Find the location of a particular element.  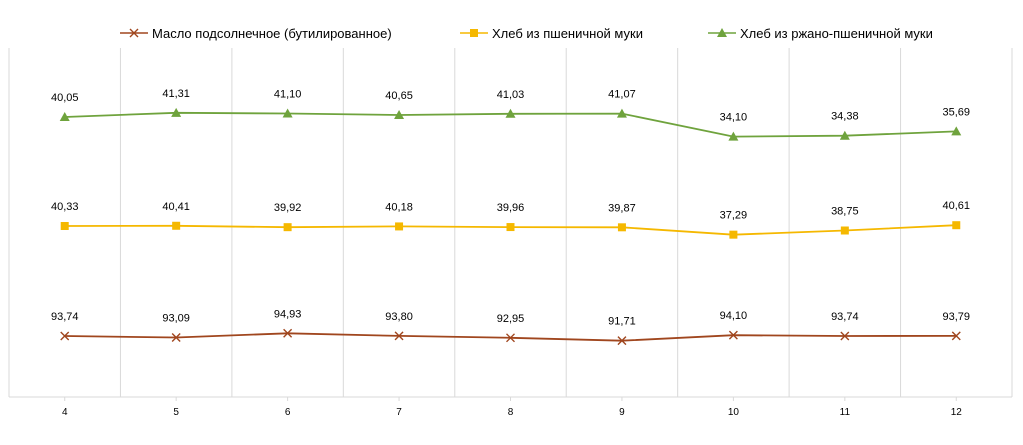

x-tick-label: 8 is located at coordinates (511, 412).